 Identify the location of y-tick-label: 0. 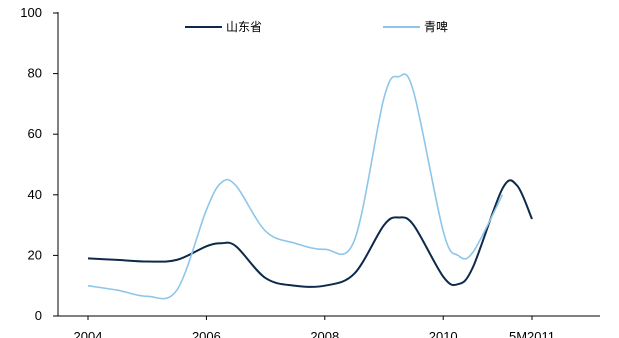
(38, 315).